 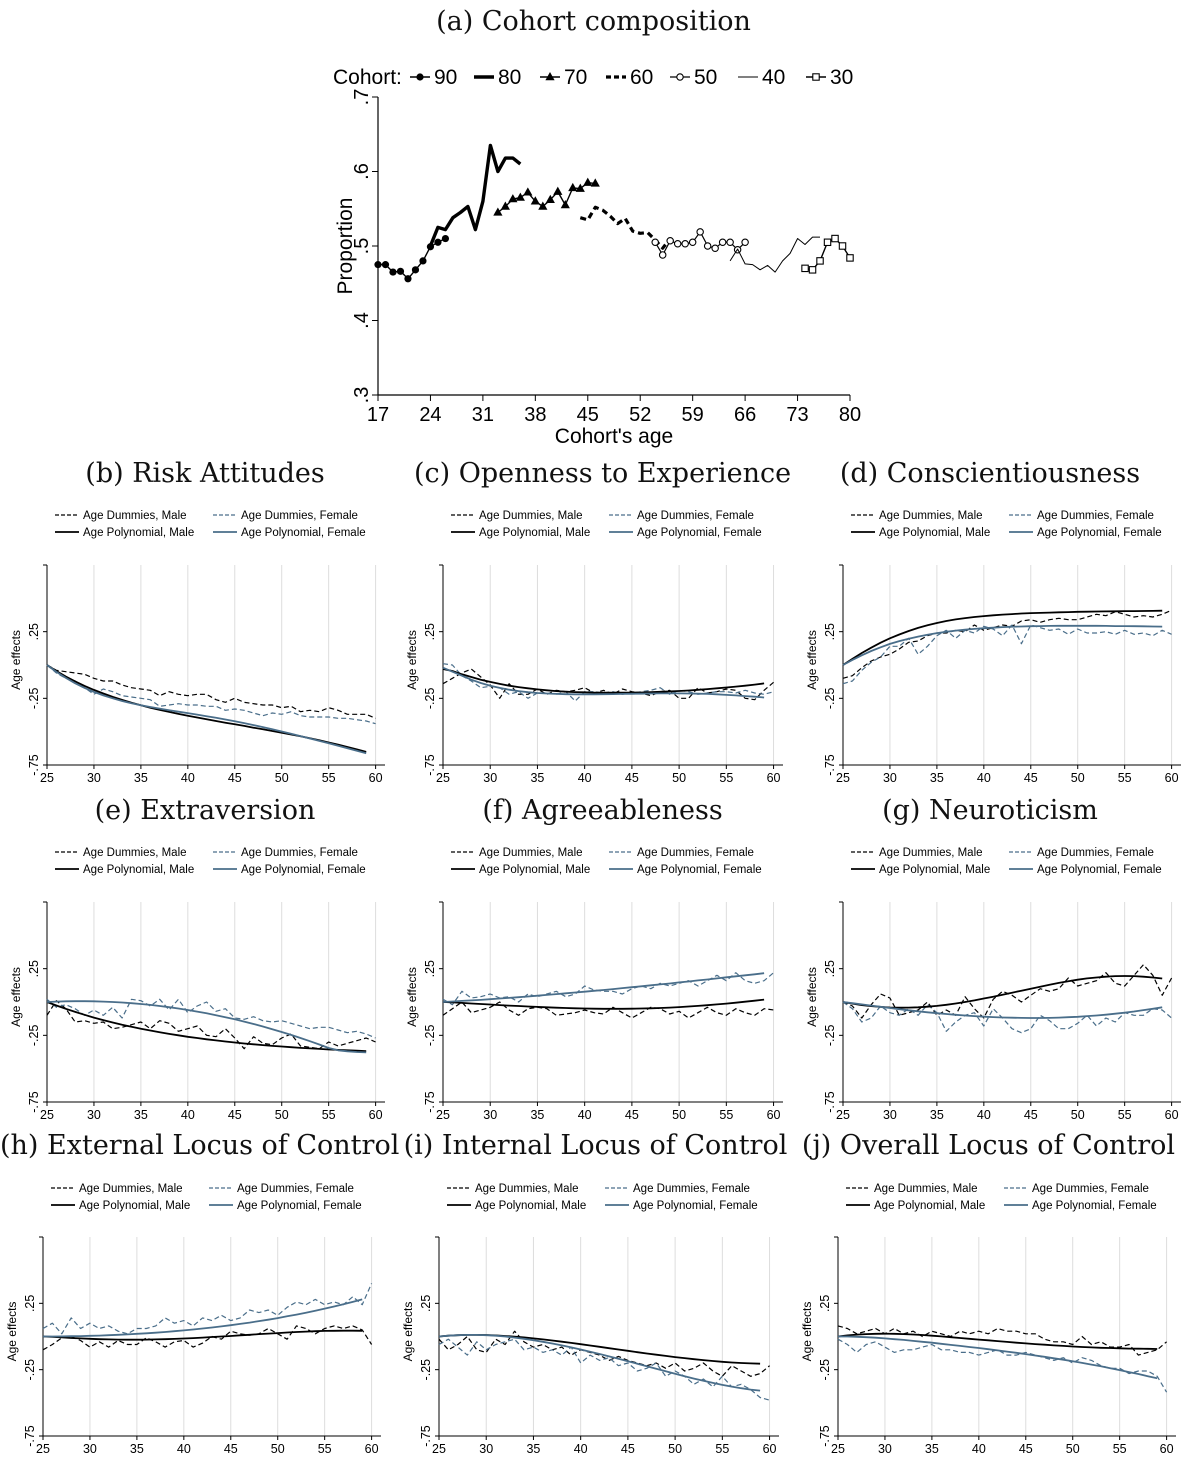 I want to click on y-tick-label: .5, so click(x=362, y=246).